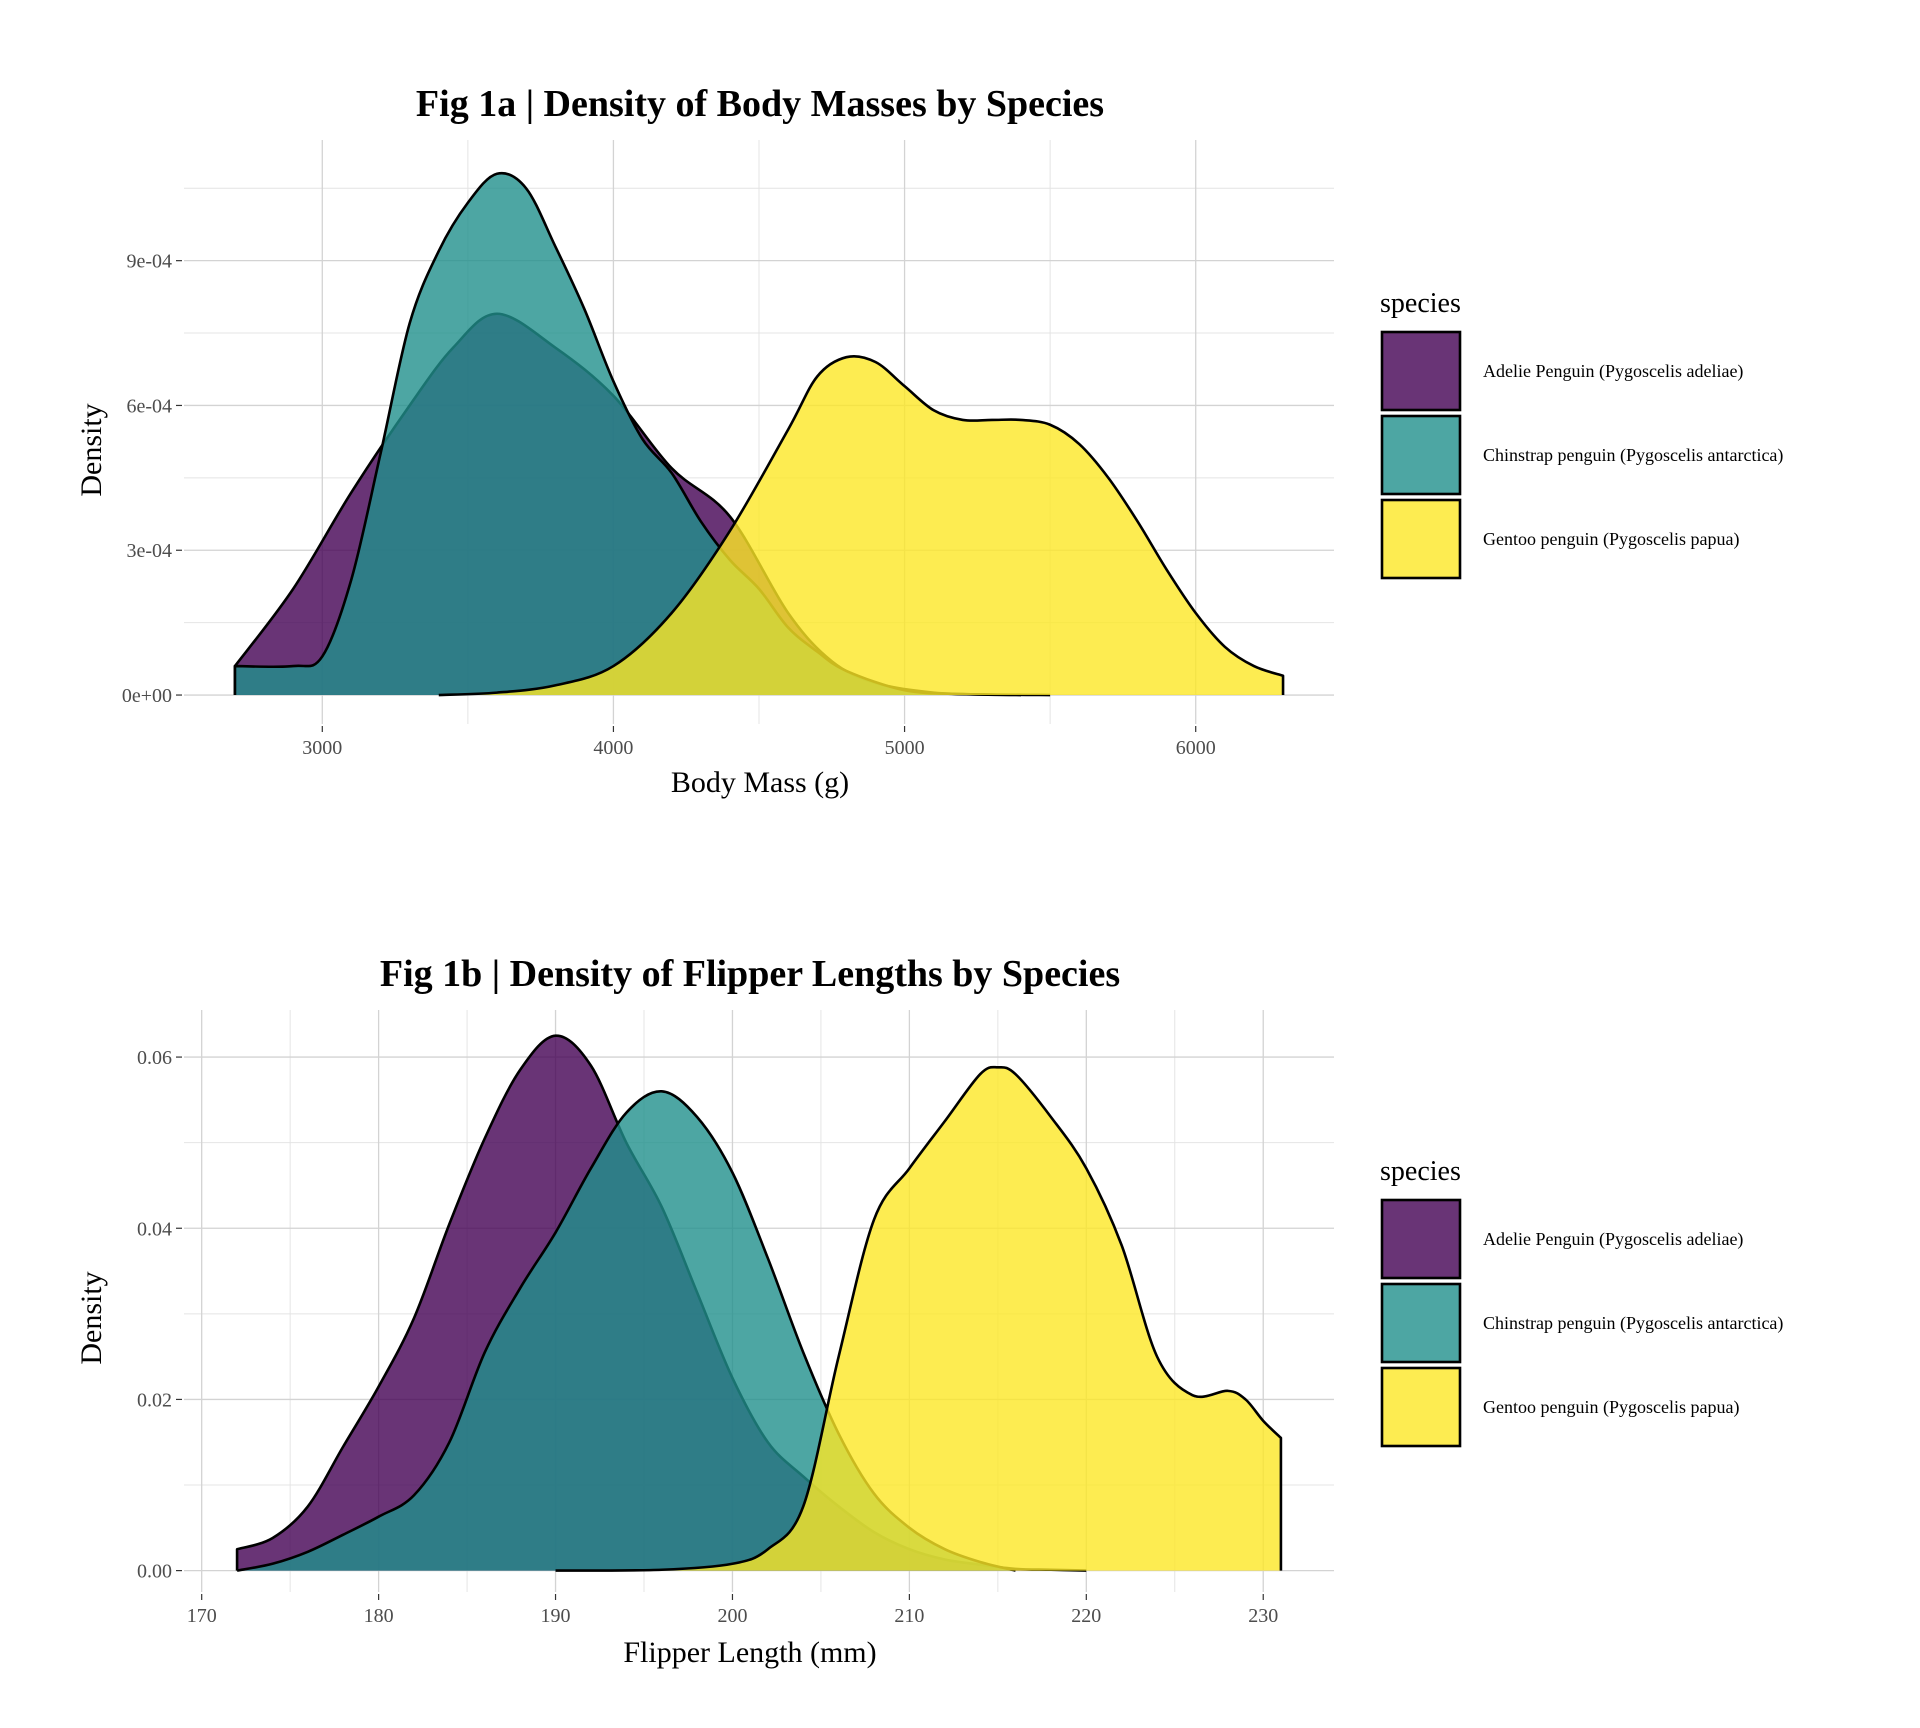 This screenshot has height=1728, width=1920. What do you see at coordinates (749, 1652) in the screenshot?
I see `x-axis-title-flipper-length: Flipper Length (mm)` at bounding box center [749, 1652].